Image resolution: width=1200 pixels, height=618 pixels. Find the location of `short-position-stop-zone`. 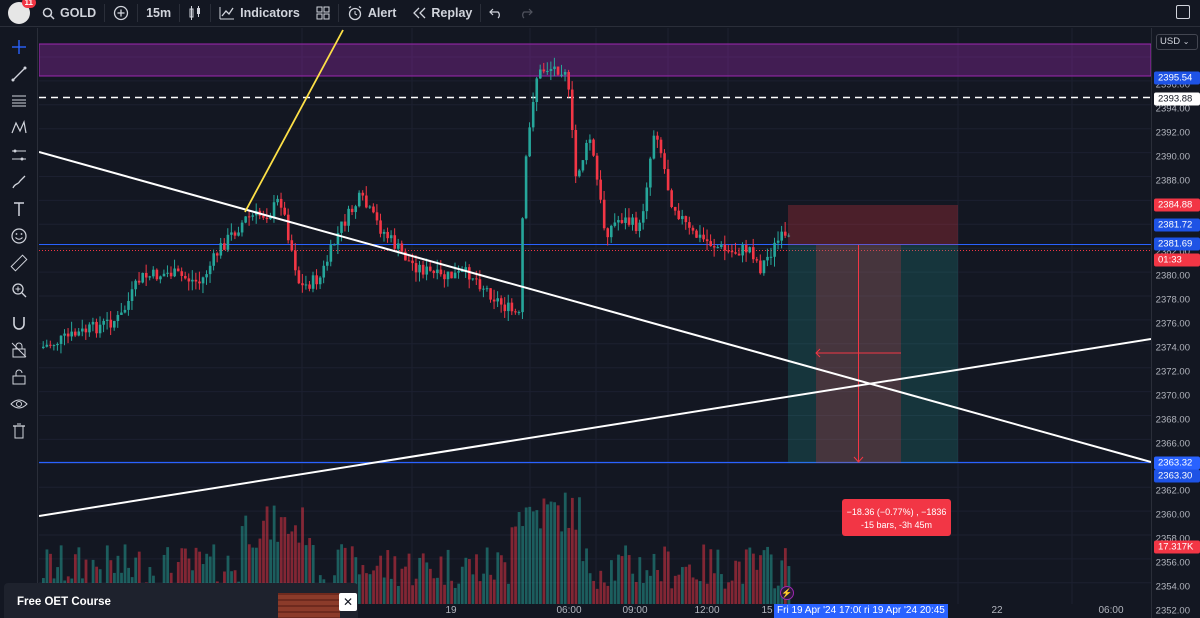

short-position-stop-zone is located at coordinates (873, 225).